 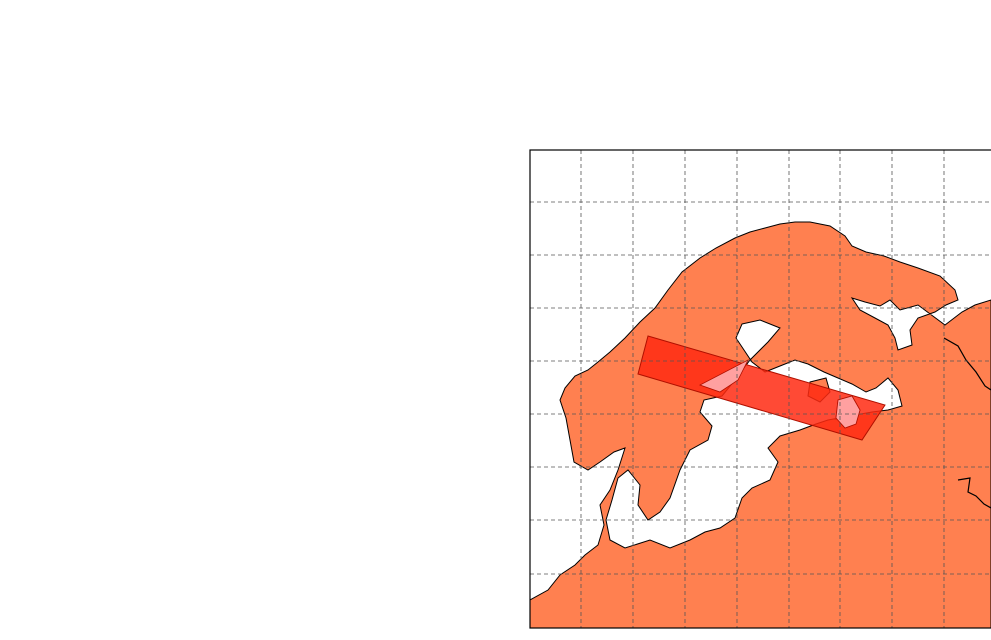 I want to click on highlight-band, so click(x=761, y=388).